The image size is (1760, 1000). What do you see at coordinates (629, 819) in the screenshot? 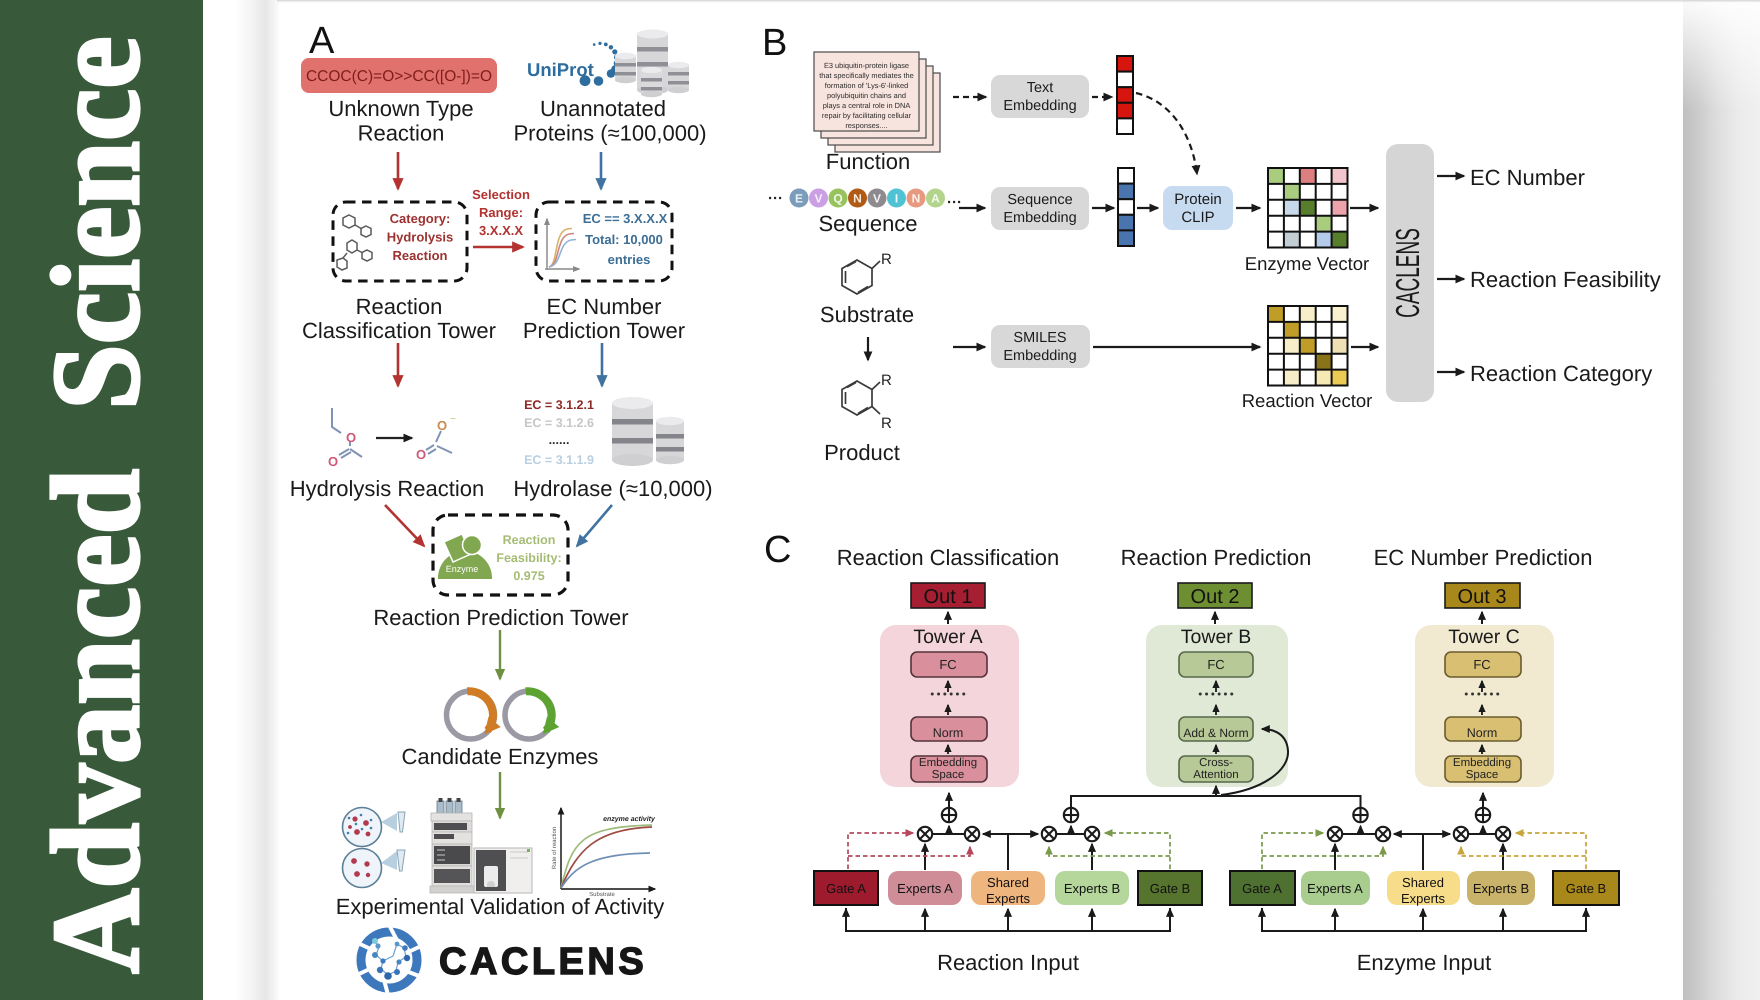
I see `svg-text: enzyme activity` at bounding box center [629, 819].